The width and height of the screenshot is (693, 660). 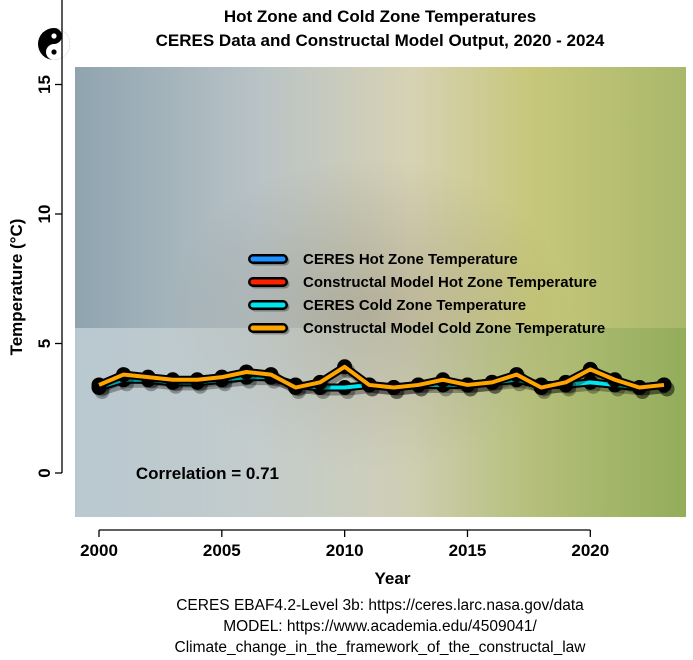 I want to click on x-axis-title: Year, so click(x=393, y=578).